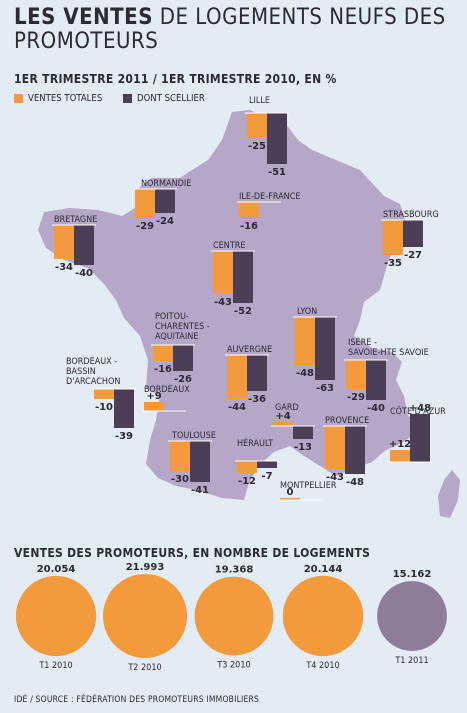 This screenshot has width=467, height=713. Describe the element at coordinates (124, 436) in the screenshot. I see `value-label-scellier: -39` at that location.